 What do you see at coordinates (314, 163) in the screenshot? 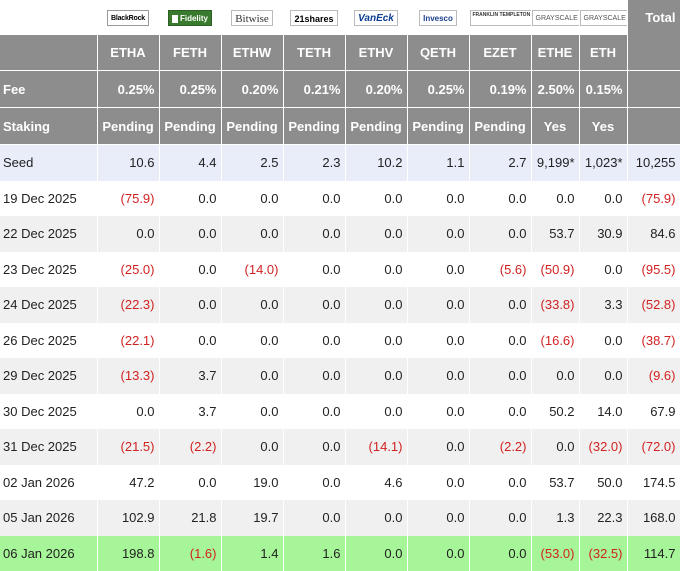
I see `flow-cell: 2.3` at bounding box center [314, 163].